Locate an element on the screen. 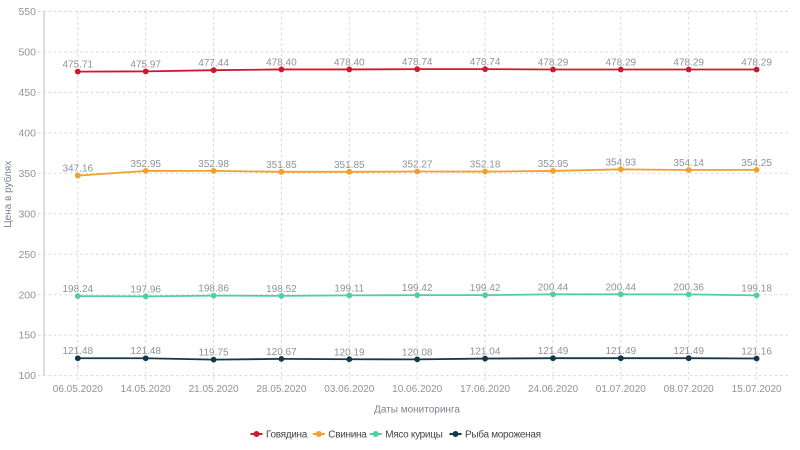 This screenshot has width=800, height=450. svg-text: 350 is located at coordinates (27, 174).